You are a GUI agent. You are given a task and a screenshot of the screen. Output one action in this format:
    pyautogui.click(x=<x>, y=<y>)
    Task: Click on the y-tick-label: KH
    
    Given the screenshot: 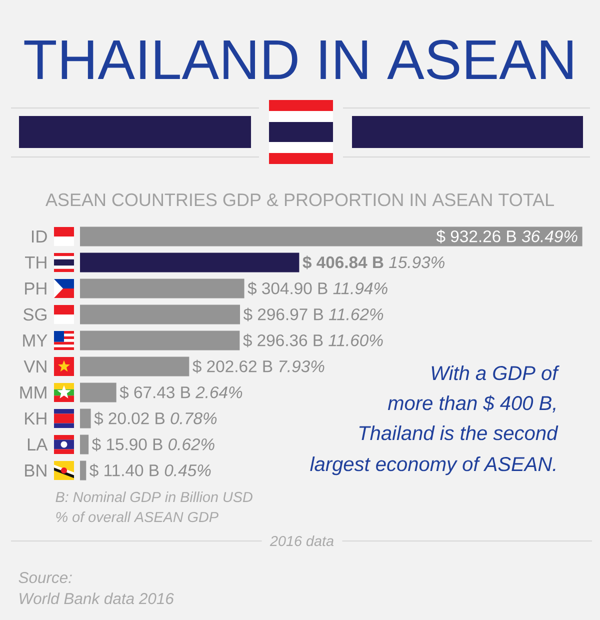 What is the action you would take?
    pyautogui.click(x=35, y=418)
    